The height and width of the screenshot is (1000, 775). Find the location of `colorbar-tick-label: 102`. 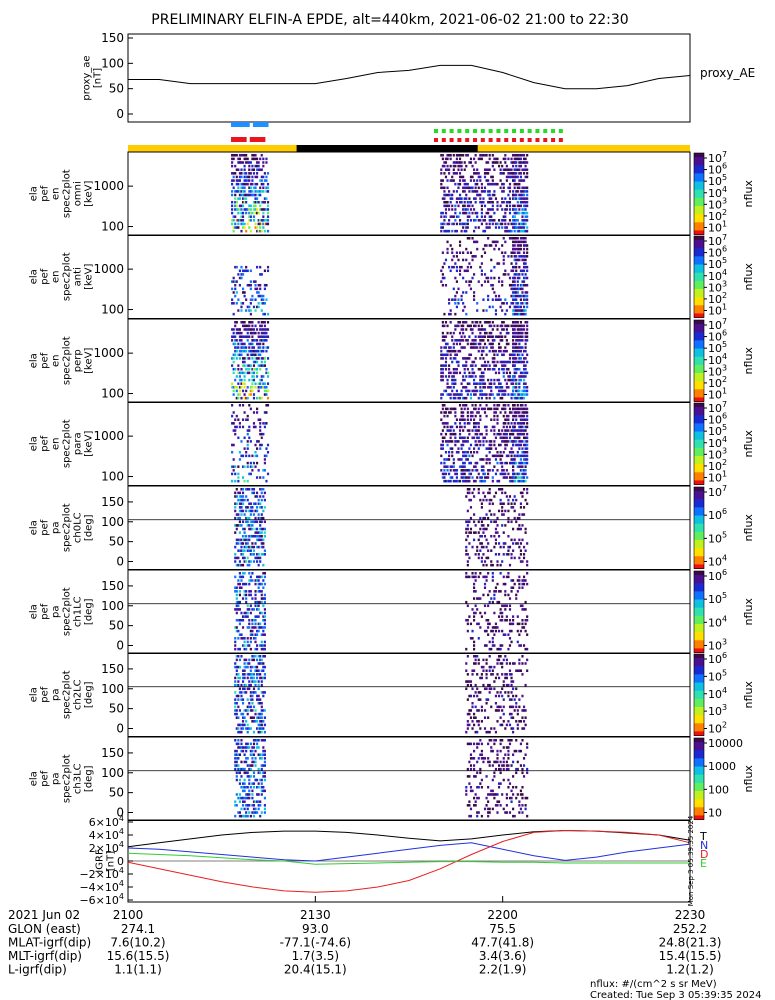

colorbar-tick-label: 102 is located at coordinates (717, 298).